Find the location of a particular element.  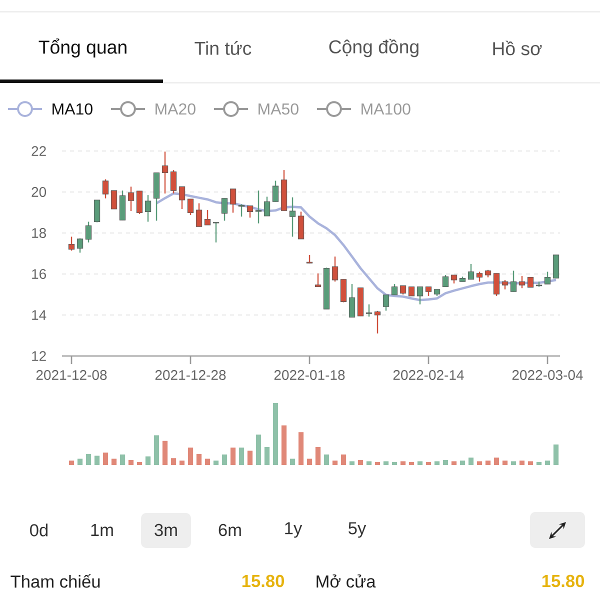

legend-label: MA50 is located at coordinates (278, 109).